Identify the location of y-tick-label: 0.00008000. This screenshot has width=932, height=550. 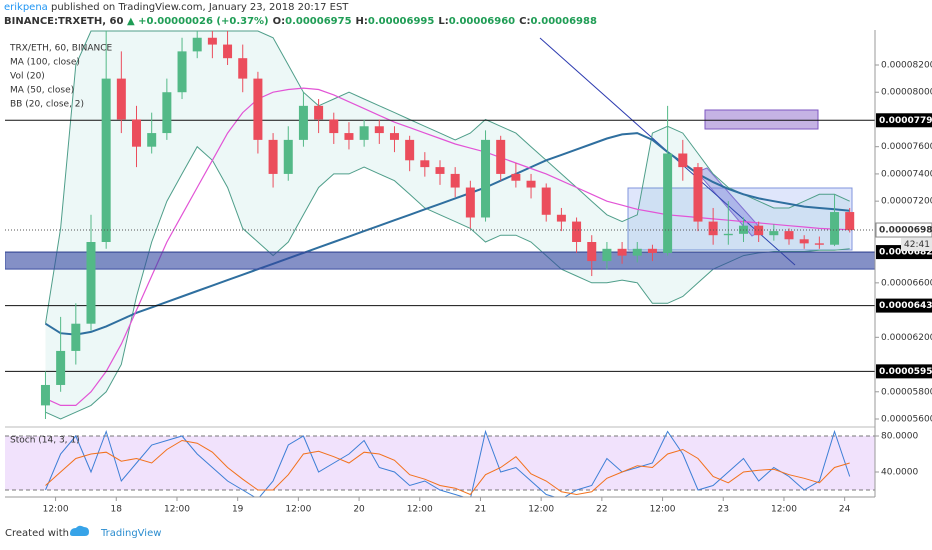
(906, 93).